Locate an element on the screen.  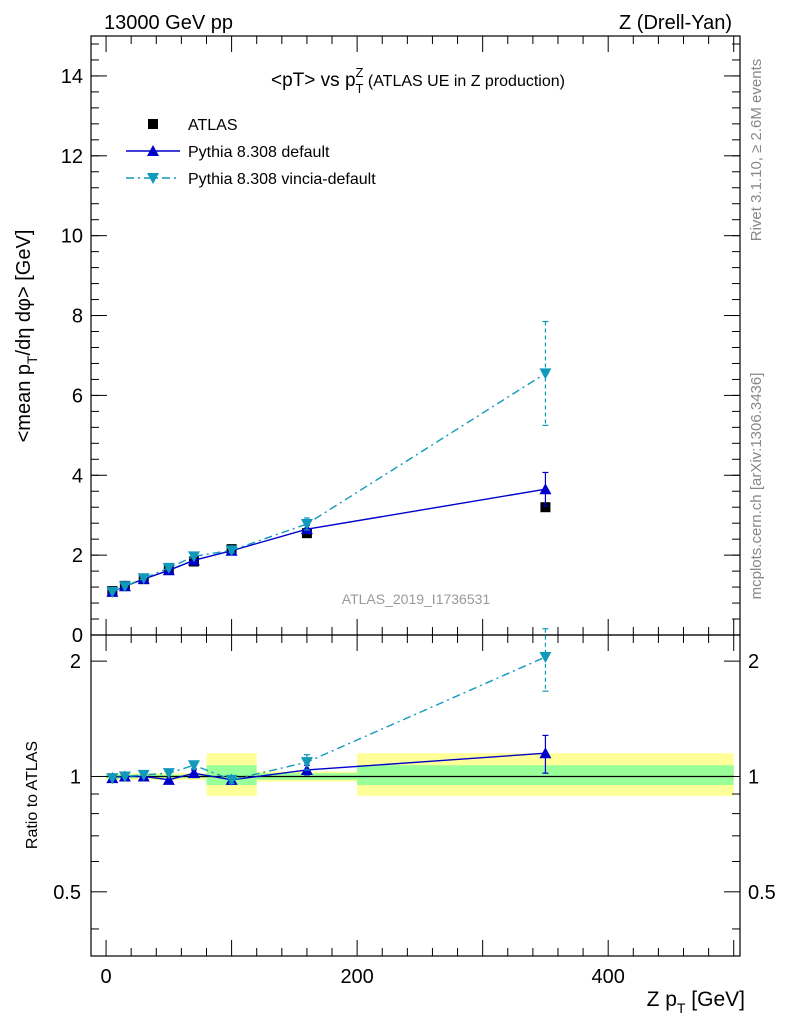
ratio-tick-label: 2 is located at coordinates (75, 662).